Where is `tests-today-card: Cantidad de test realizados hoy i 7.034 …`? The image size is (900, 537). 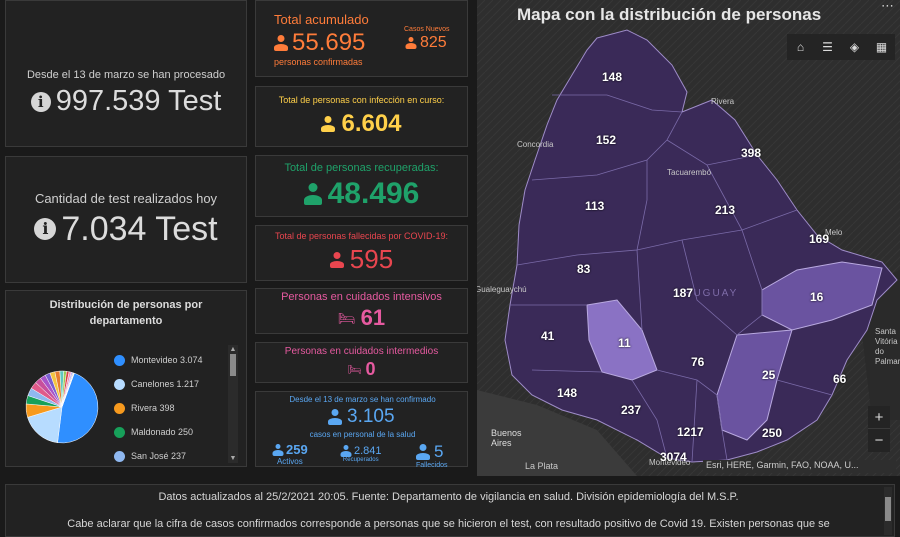
tests-today-card: Cantidad de test realizados hoy i 7.034 … is located at coordinates (126, 219).